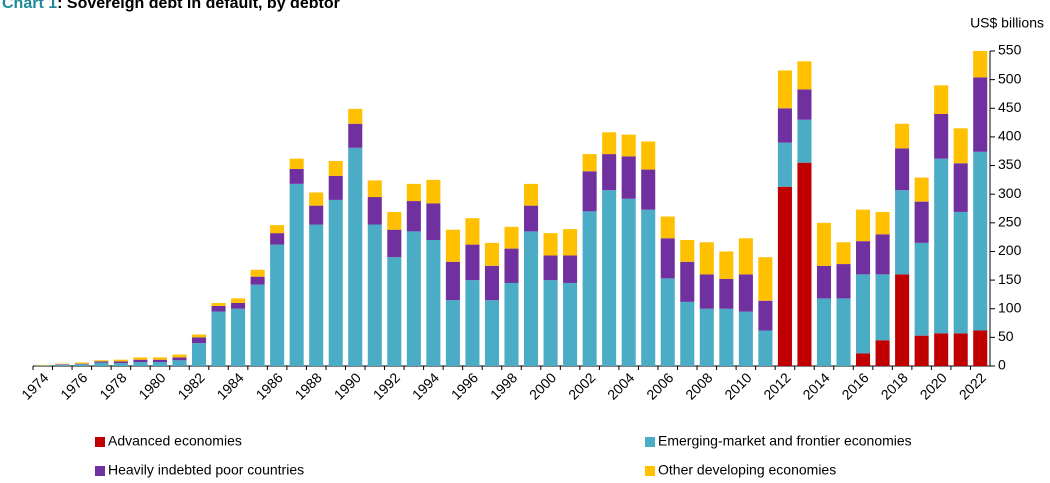 This screenshot has width=1050, height=483. I want to click on x-tick-label: 1994, so click(425, 385).